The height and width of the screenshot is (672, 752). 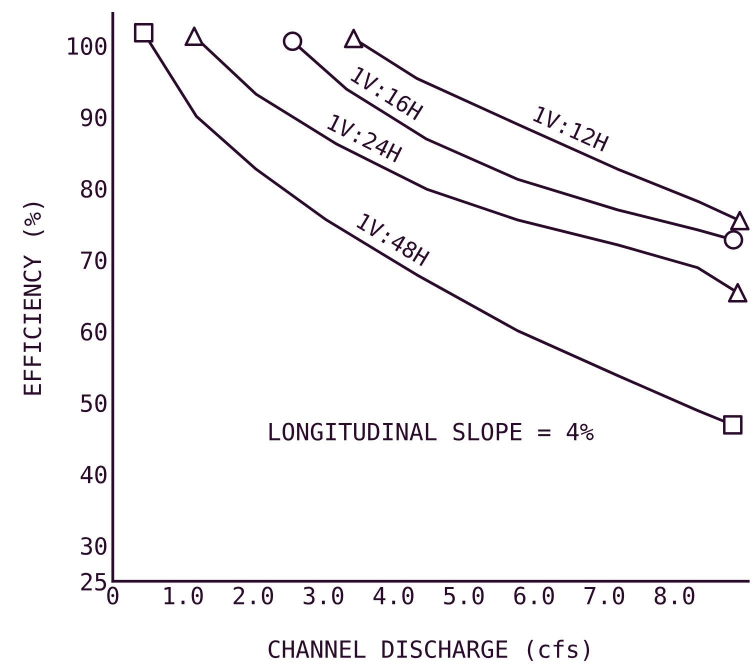 I want to click on x-tick-label: 1.0, so click(x=183, y=595).